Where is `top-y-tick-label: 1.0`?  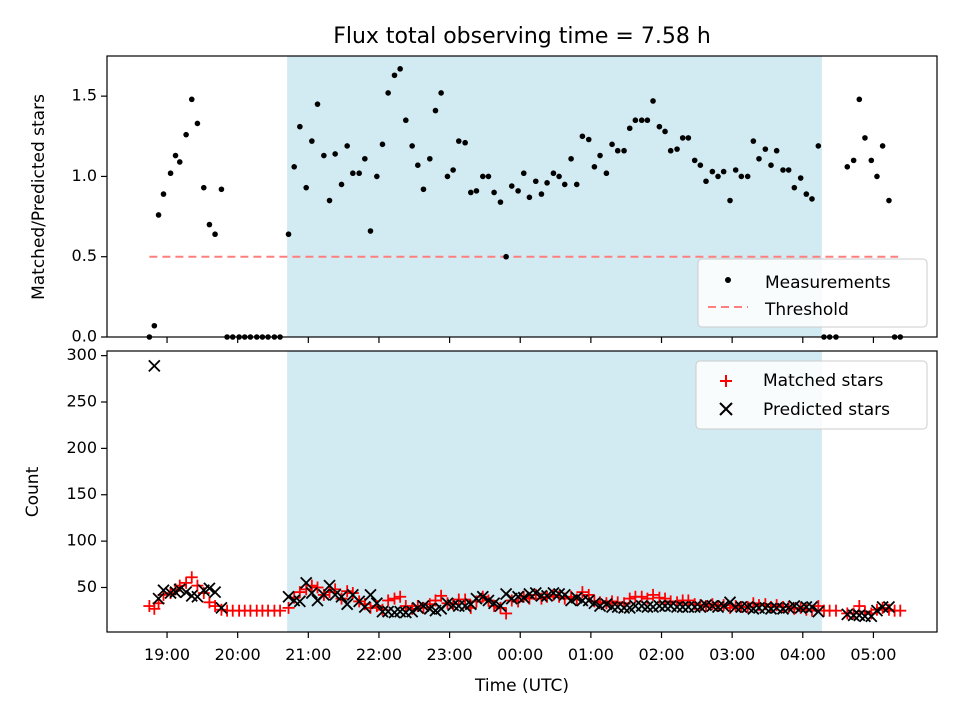
top-y-tick-label: 1.0 is located at coordinates (84, 175).